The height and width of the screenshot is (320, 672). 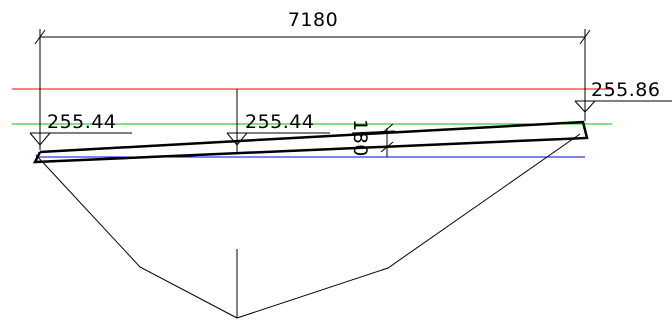 I want to click on level-right-label: 255.86, so click(x=625, y=90).